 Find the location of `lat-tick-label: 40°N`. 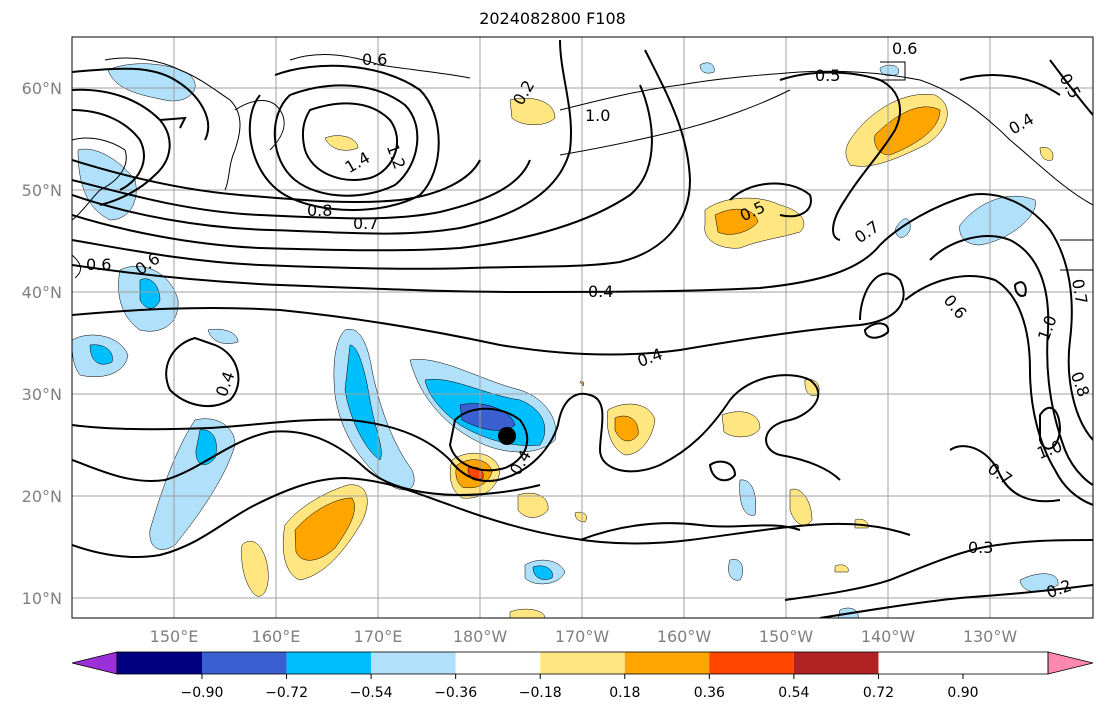

lat-tick-label: 40°N is located at coordinates (42, 292).